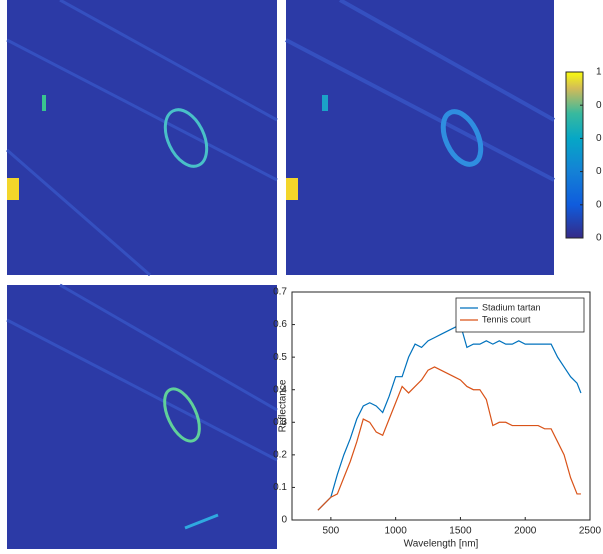  I want to click on legend-label: Stadium tartan, so click(511, 307).